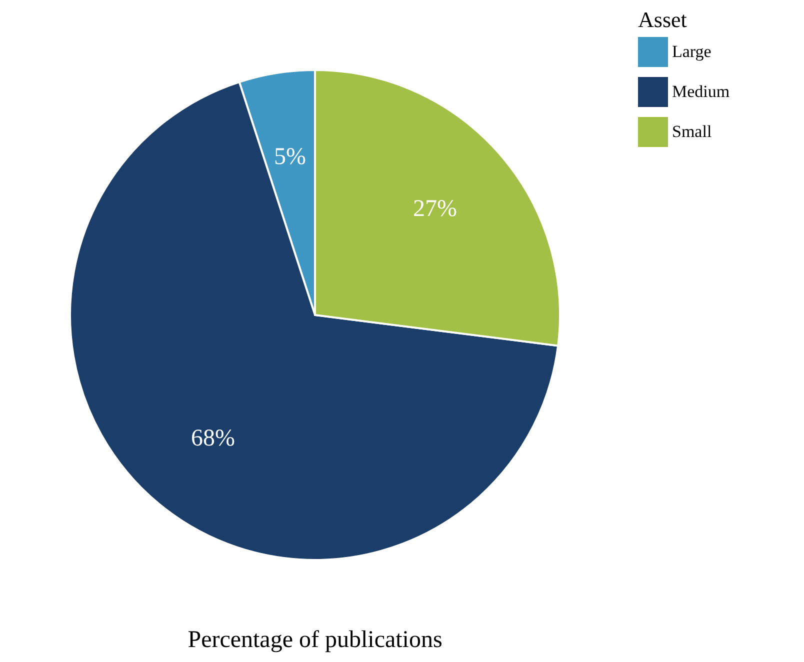 The width and height of the screenshot is (804, 662). Describe the element at coordinates (692, 131) in the screenshot. I see `legend-label: Small` at that location.